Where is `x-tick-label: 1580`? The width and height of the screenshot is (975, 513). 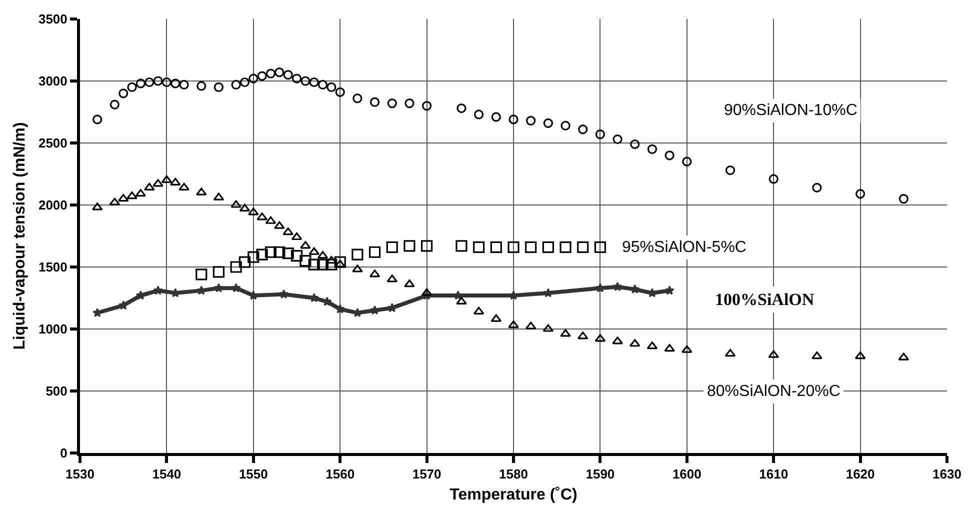
x-tick-label: 1580 is located at coordinates (513, 474).